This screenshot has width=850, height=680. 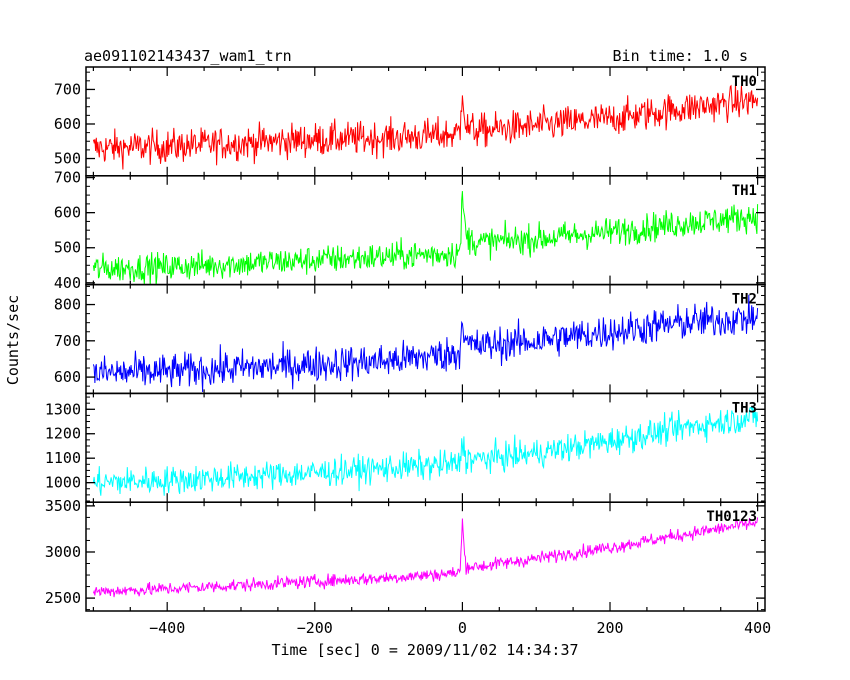 I want to click on y-tick-label: 1000, so click(x=63, y=483).